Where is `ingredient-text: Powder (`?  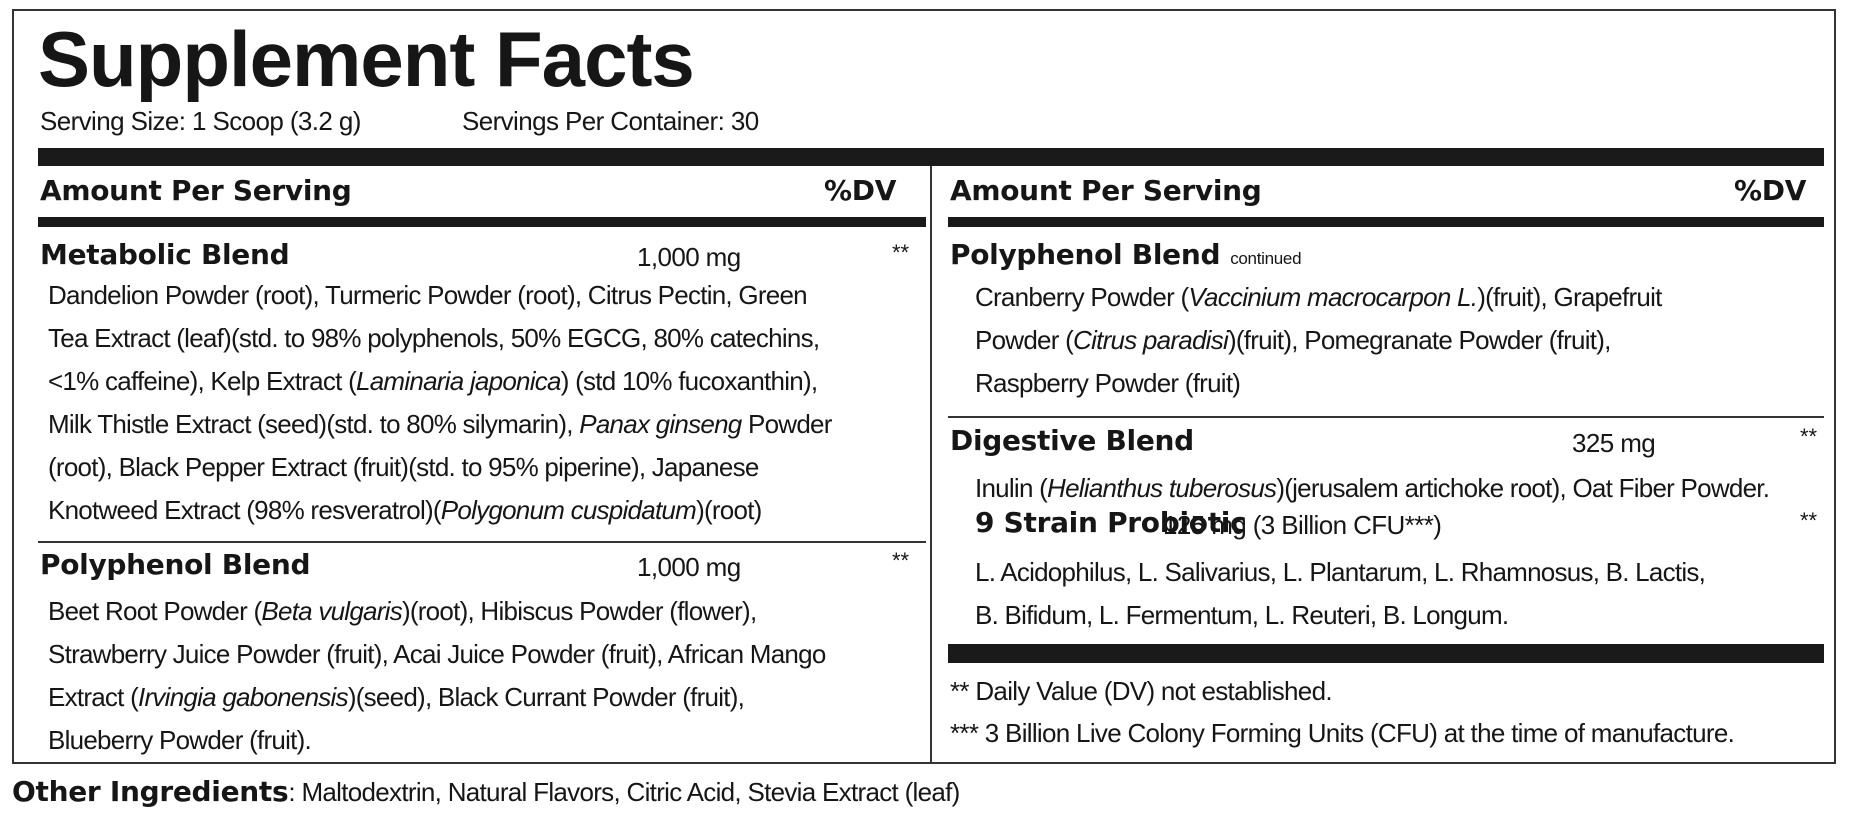
ingredient-text: Powder ( is located at coordinates (1024, 340).